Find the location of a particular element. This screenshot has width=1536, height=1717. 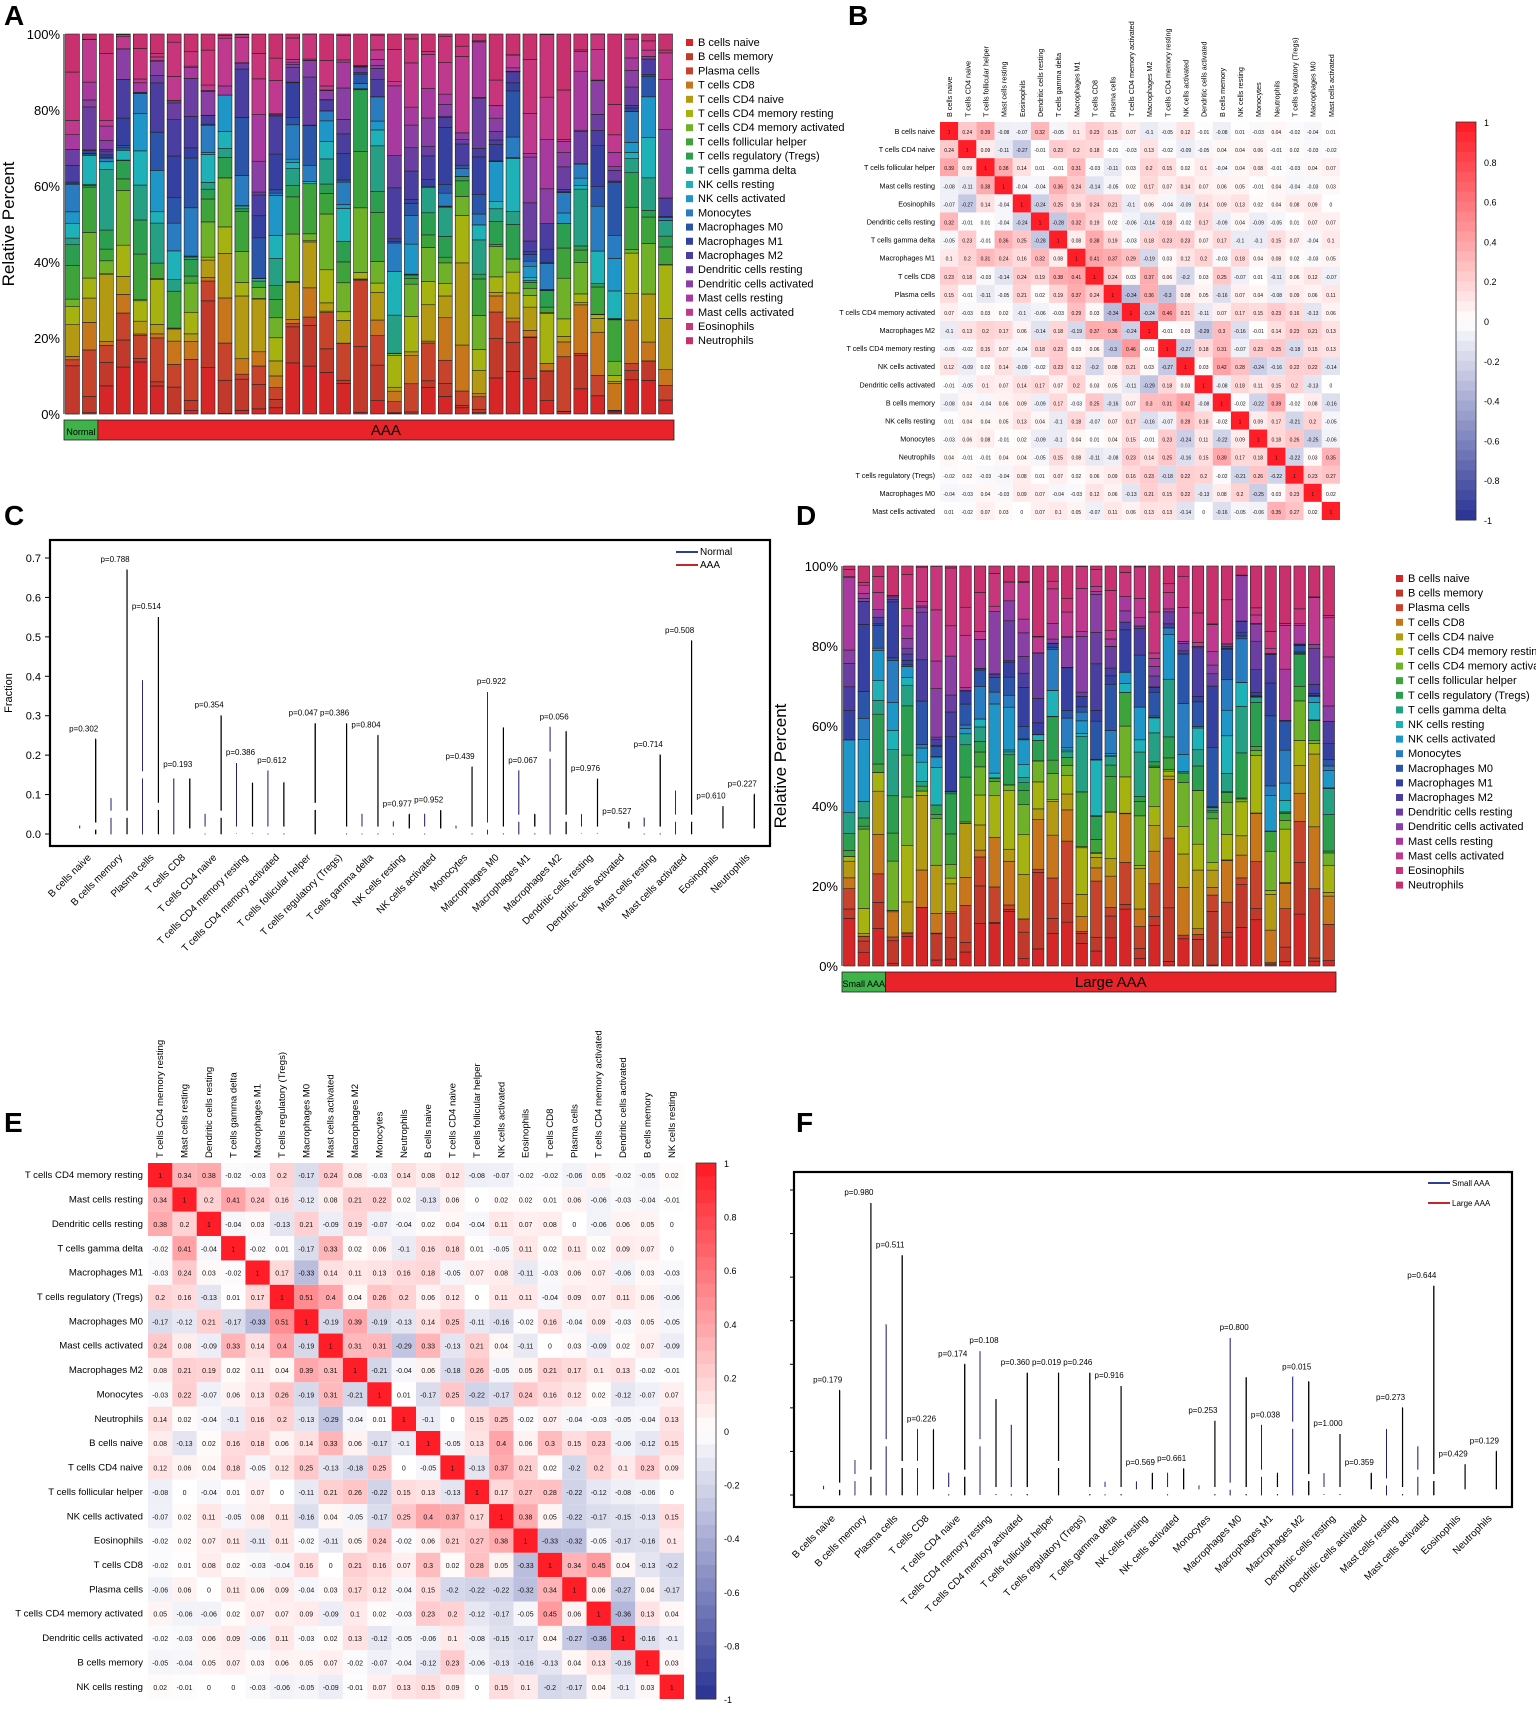

heatmap-value: -0.16 is located at coordinates (1331, 404).